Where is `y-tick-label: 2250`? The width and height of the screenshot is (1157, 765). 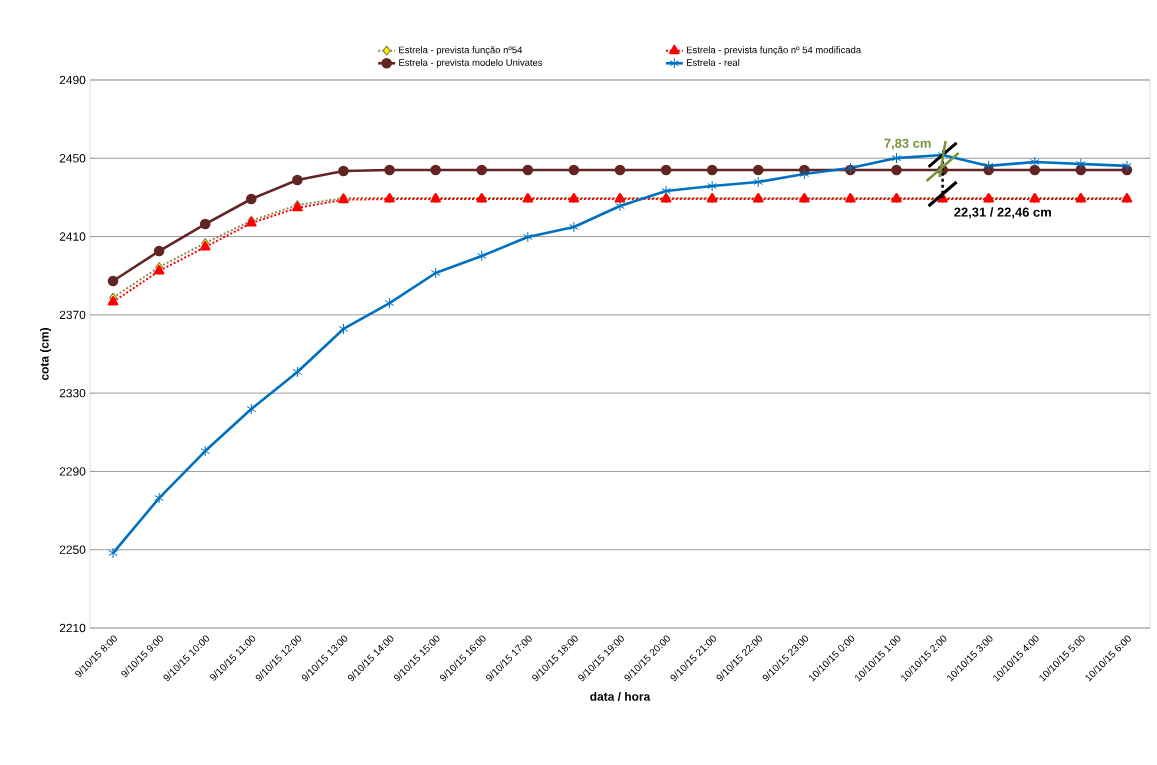
y-tick-label: 2250 is located at coordinates (72, 549).